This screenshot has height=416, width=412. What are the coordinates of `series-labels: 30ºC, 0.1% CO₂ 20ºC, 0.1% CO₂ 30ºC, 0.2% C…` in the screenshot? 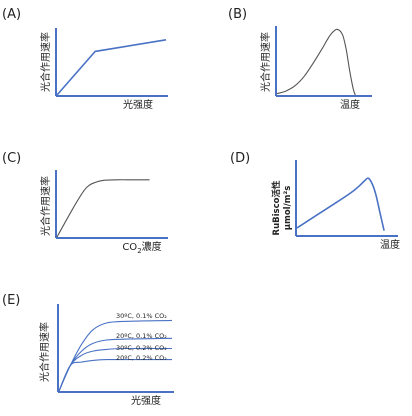 It's located at (141, 337).